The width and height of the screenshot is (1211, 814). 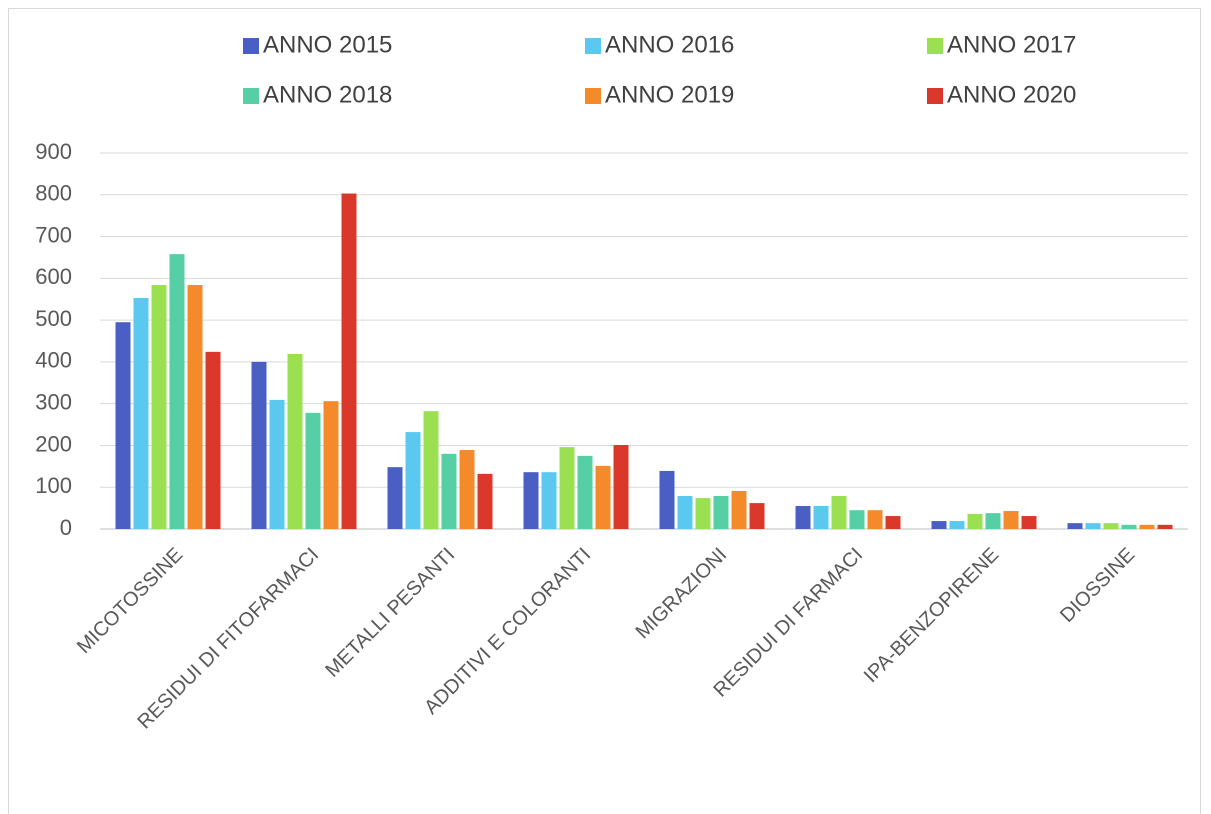 I want to click on y-tick-label: 200, so click(x=53, y=443).